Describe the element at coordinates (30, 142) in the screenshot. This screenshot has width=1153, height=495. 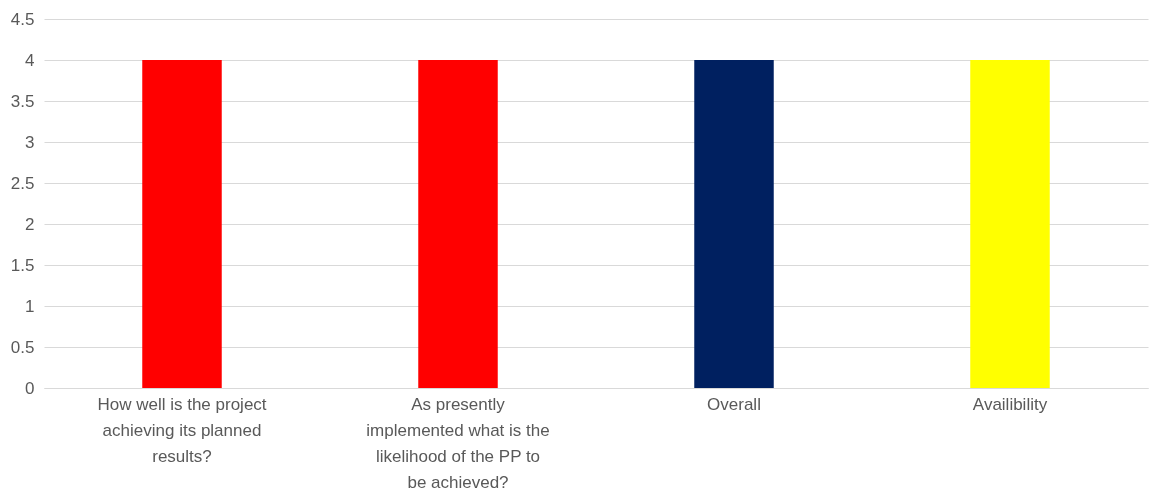
I see `y-tick-label: 3` at that location.